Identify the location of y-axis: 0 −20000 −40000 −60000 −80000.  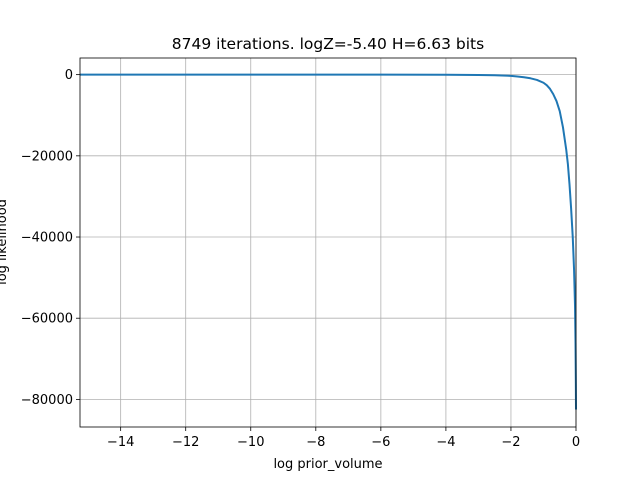
(50, 238).